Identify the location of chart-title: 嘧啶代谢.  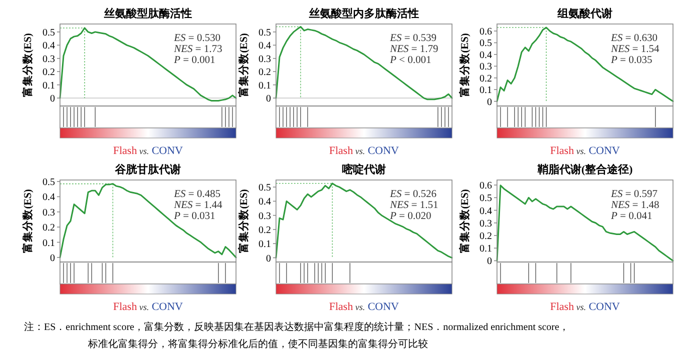
(364, 169).